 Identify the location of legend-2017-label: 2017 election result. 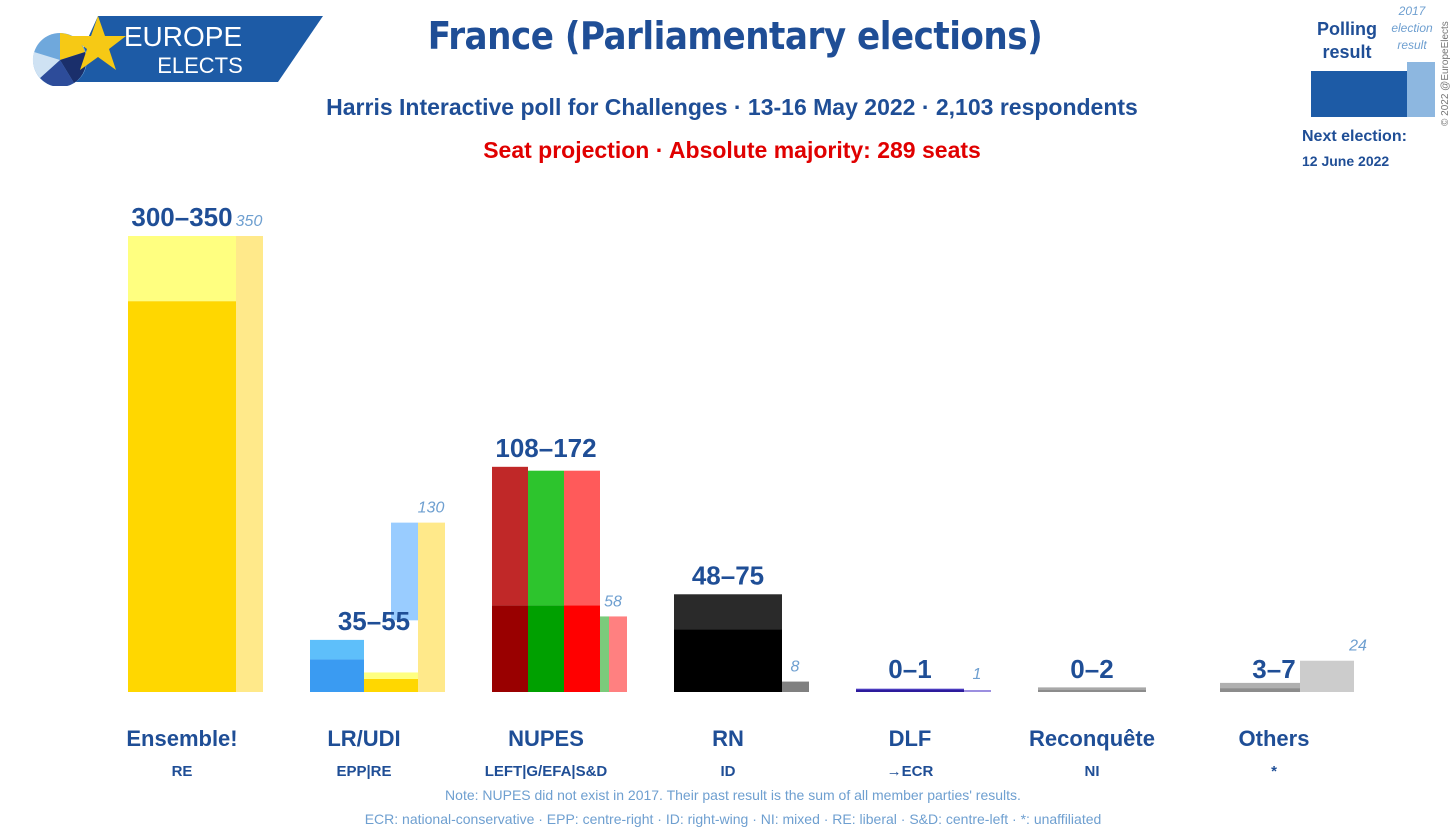
(1412, 28).